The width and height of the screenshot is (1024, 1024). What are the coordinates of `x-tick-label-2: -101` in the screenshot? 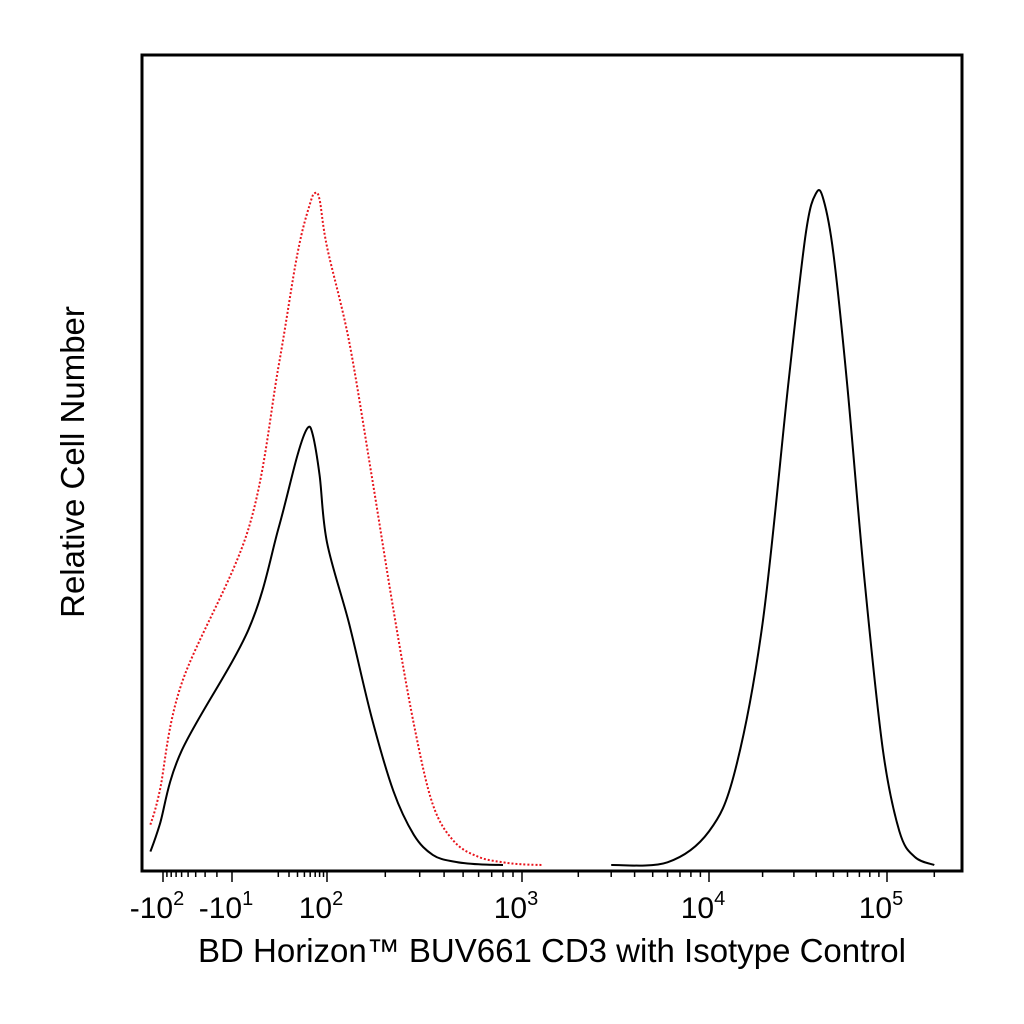 It's located at (226, 906).